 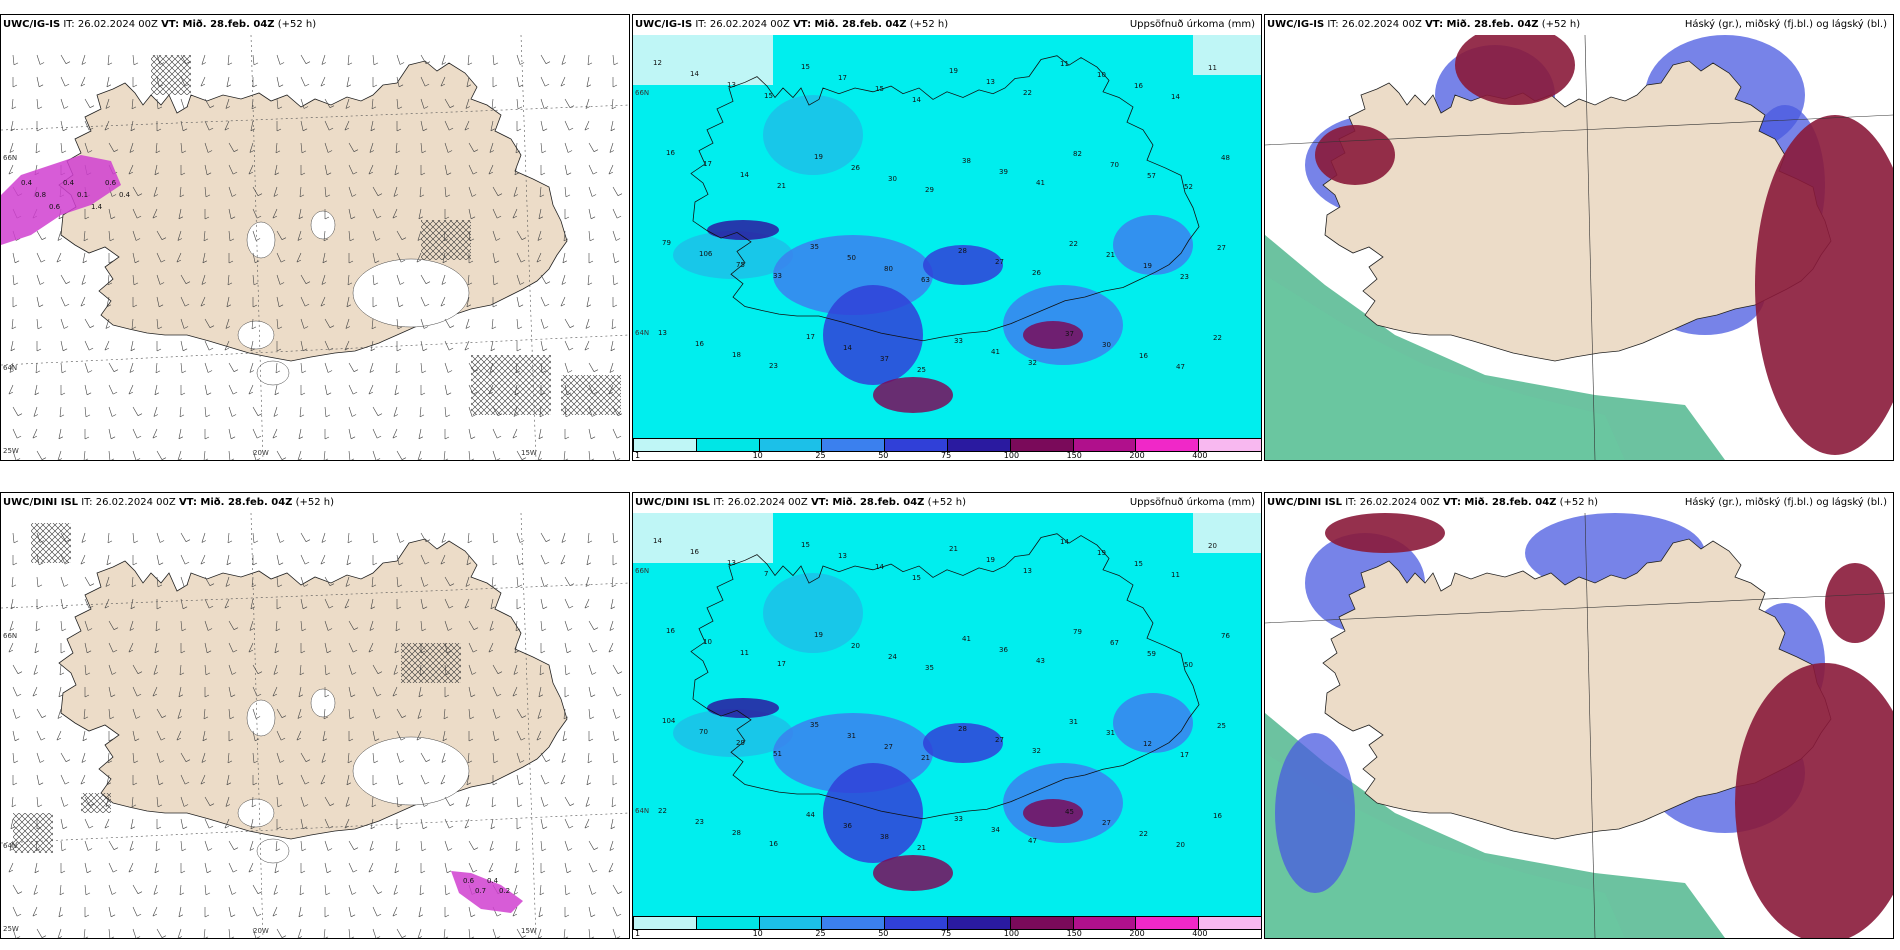 I want to click on lon-label: 25W, so click(x=11, y=451).